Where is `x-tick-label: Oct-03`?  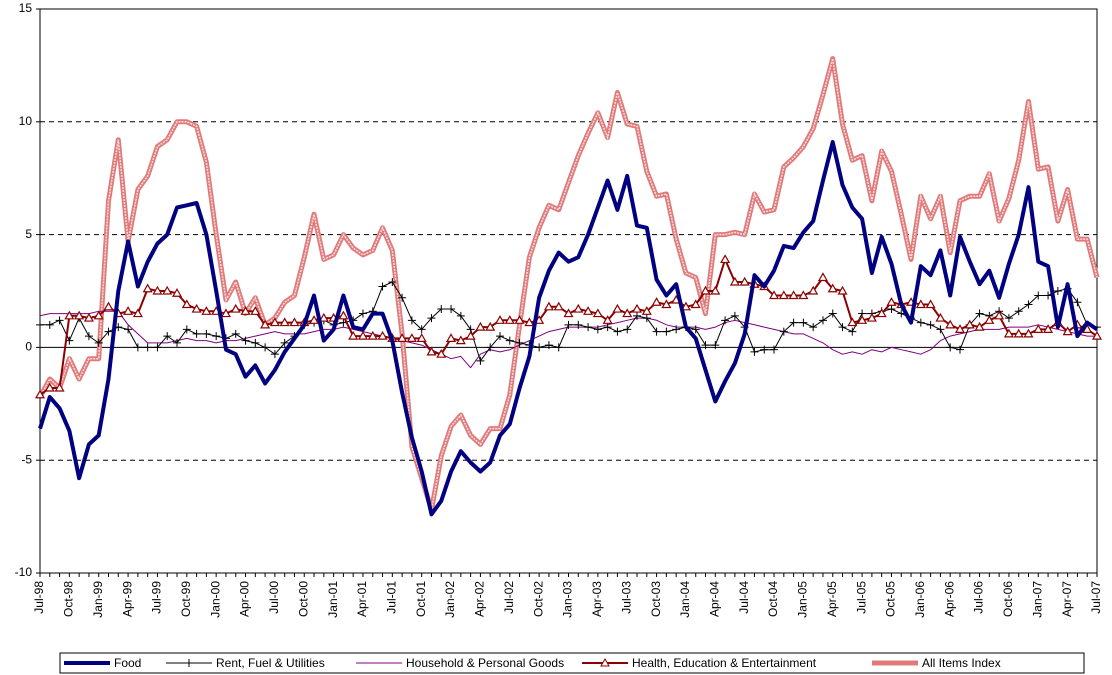 x-tick-label: Oct-03 is located at coordinates (656, 599).